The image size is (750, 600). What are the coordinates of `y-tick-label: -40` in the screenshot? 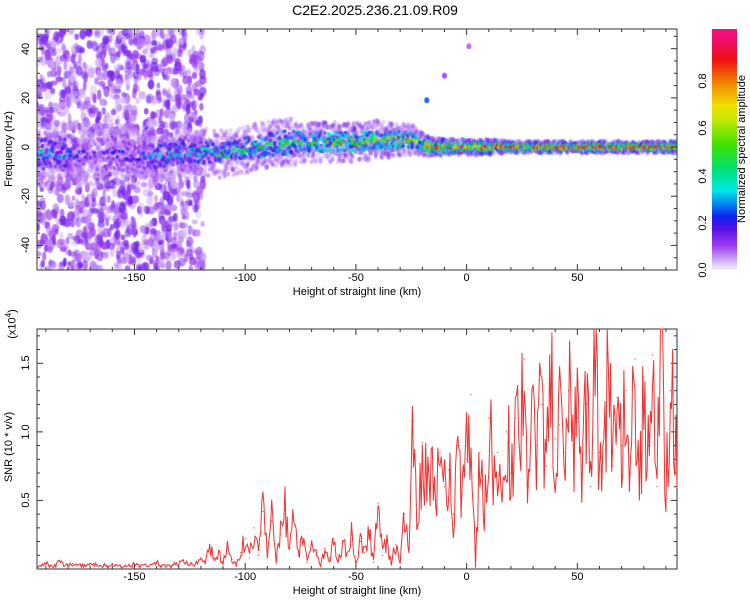 It's located at (26, 245).